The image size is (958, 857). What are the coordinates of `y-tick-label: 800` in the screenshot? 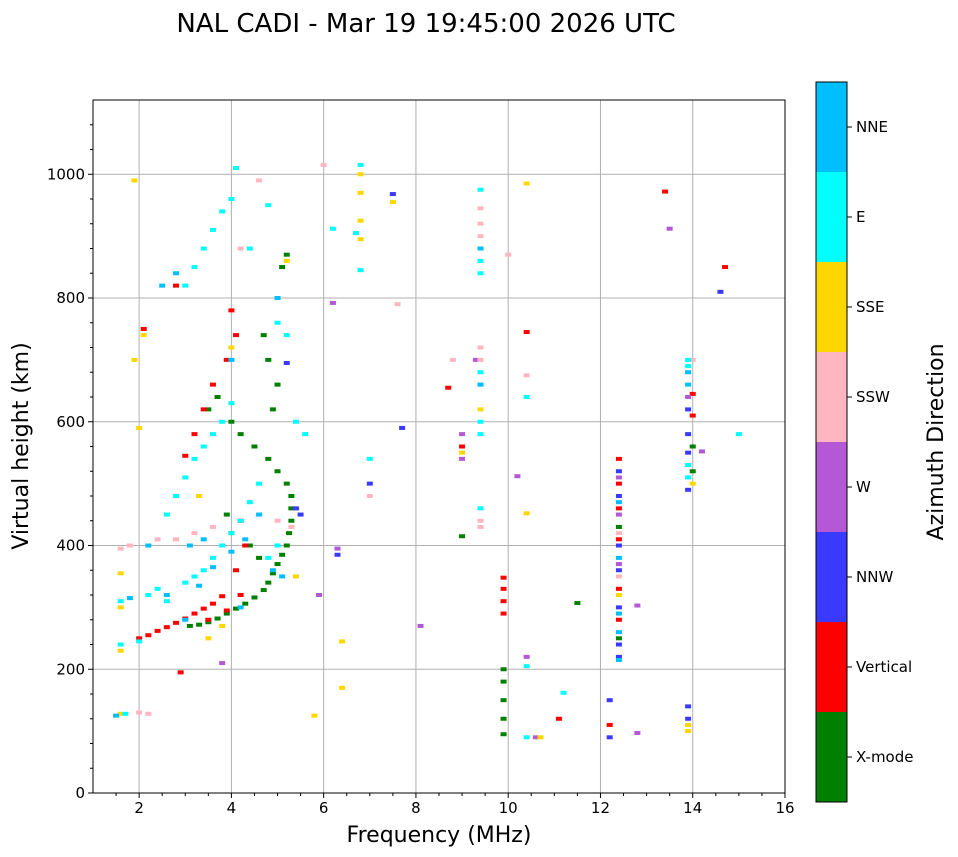 It's located at (70, 298).